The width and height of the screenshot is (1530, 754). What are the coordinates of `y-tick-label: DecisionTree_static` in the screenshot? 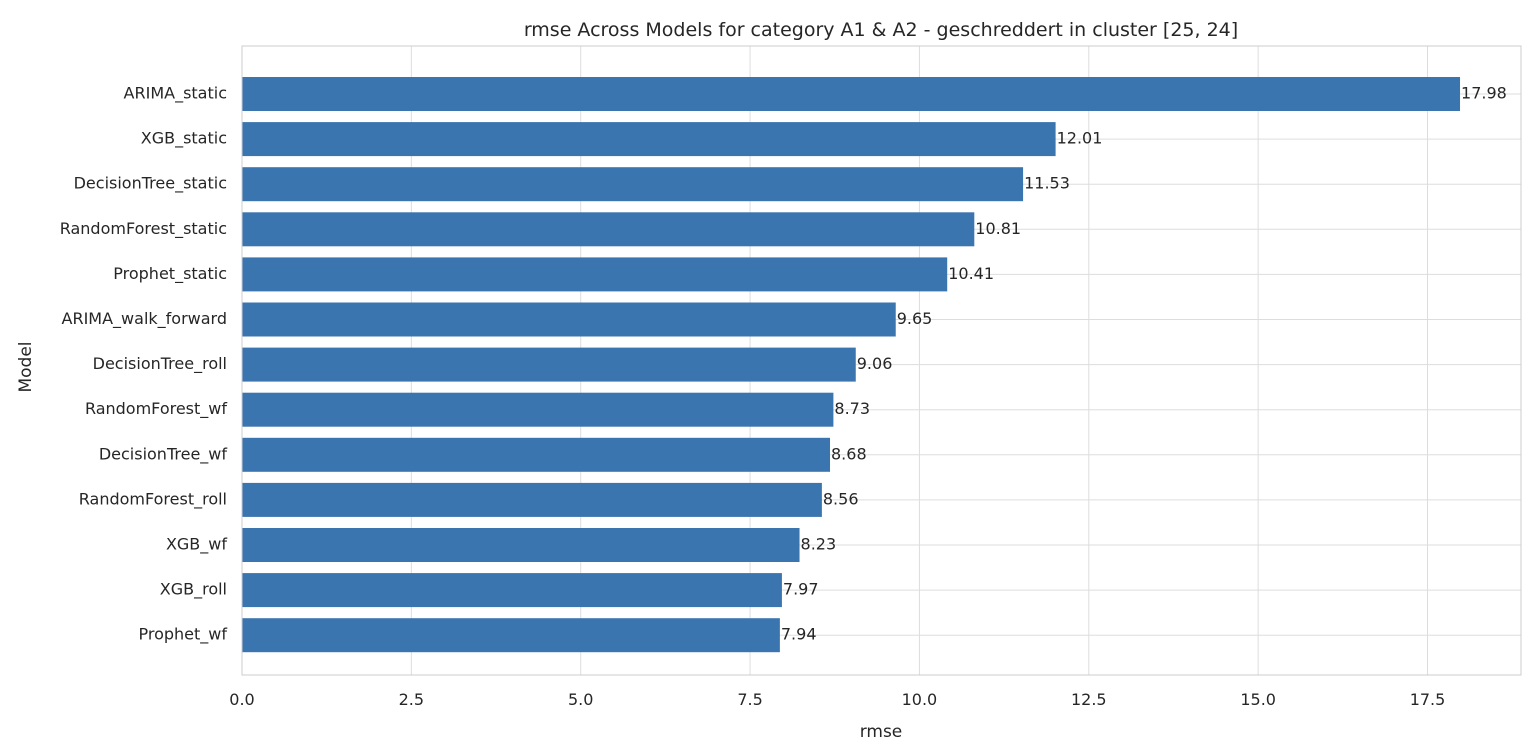 It's located at (150, 184).